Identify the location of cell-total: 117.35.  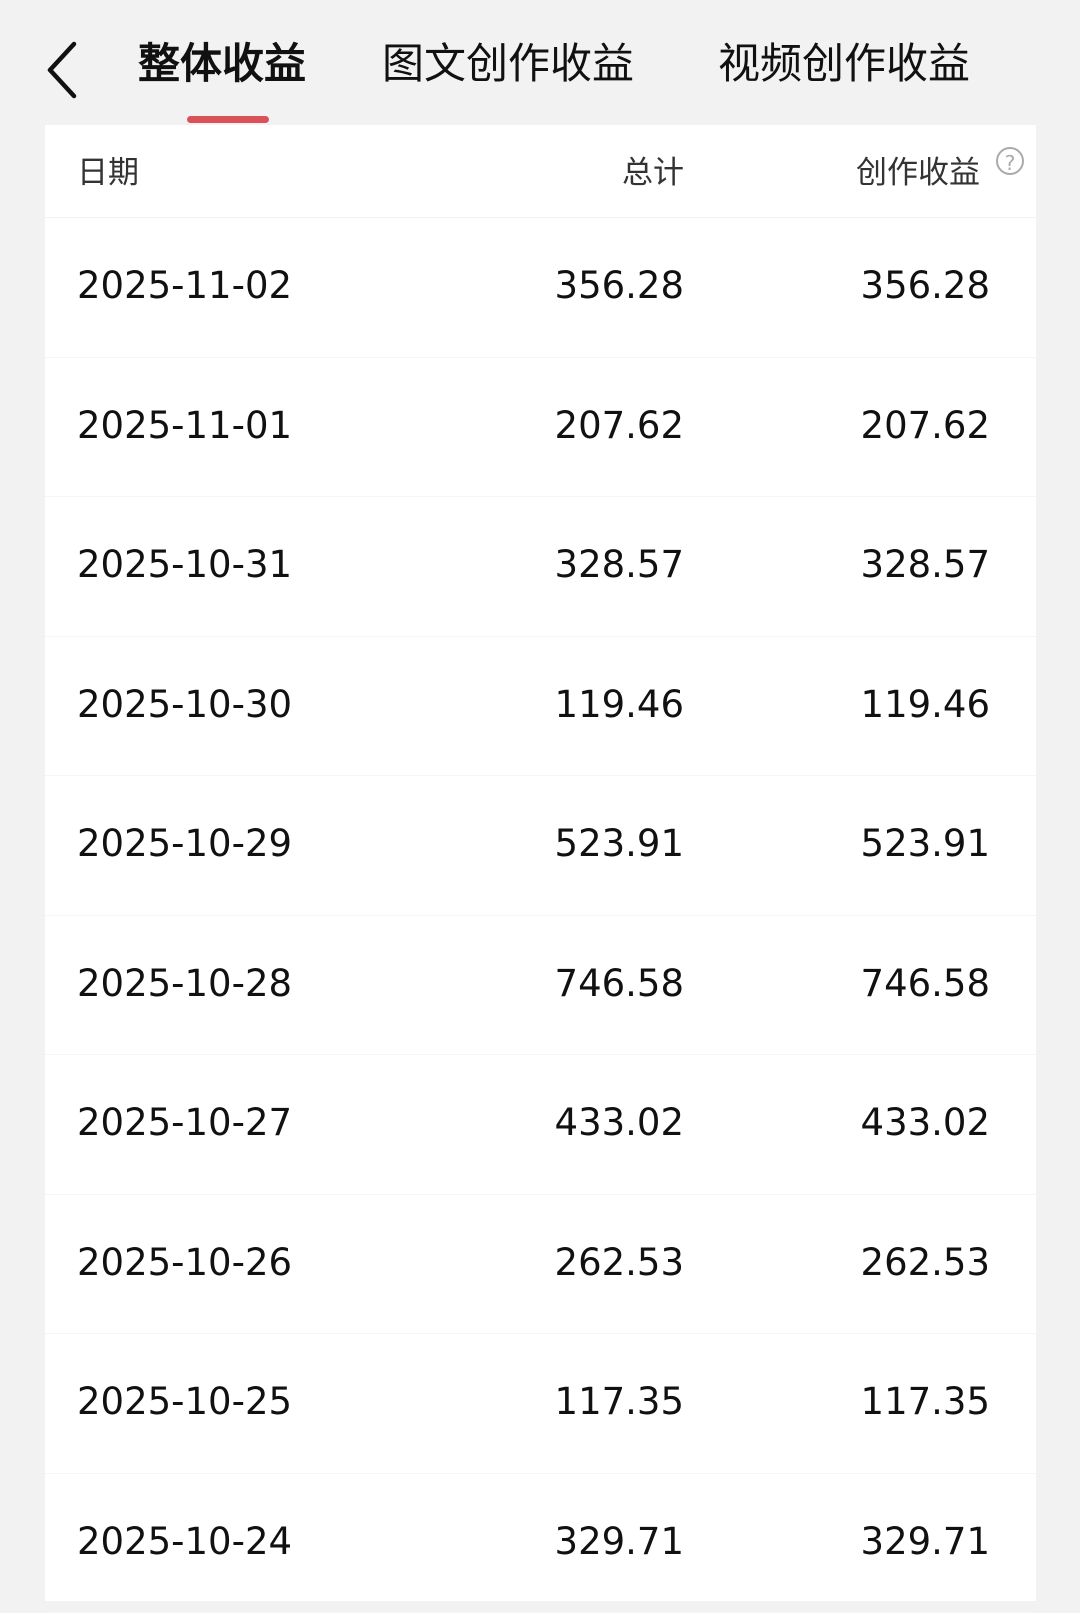
(619, 1402).